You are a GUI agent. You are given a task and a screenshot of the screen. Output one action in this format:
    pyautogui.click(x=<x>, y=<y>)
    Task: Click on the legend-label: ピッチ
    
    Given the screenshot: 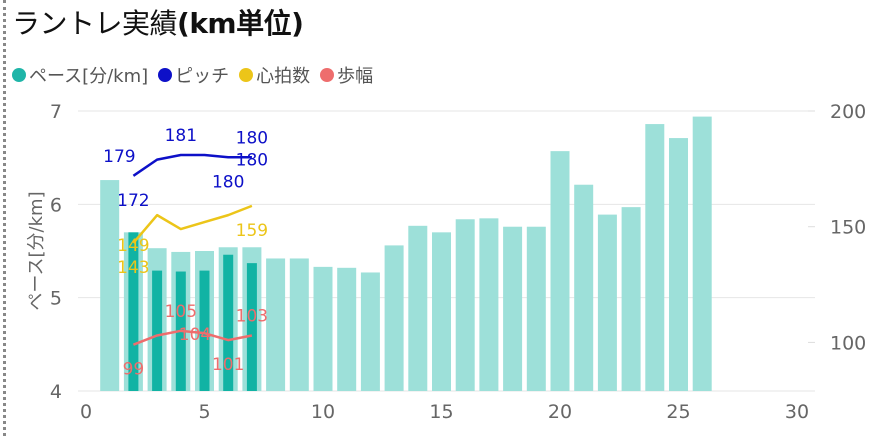 What is the action you would take?
    pyautogui.click(x=202, y=76)
    